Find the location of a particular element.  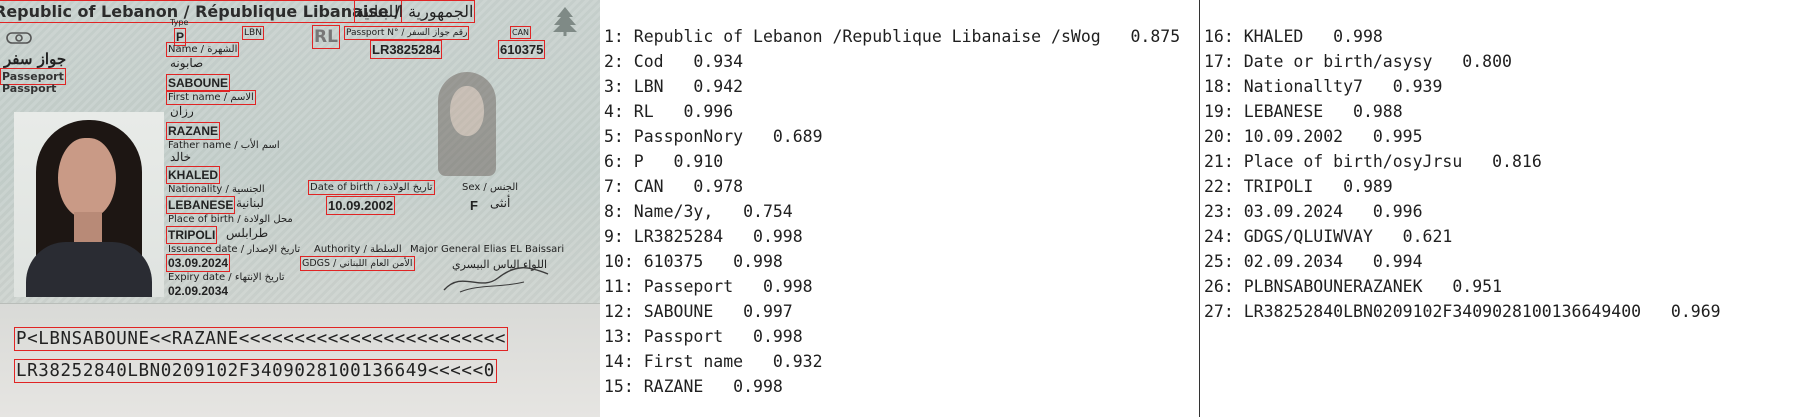

holder-photo is located at coordinates (89, 204).